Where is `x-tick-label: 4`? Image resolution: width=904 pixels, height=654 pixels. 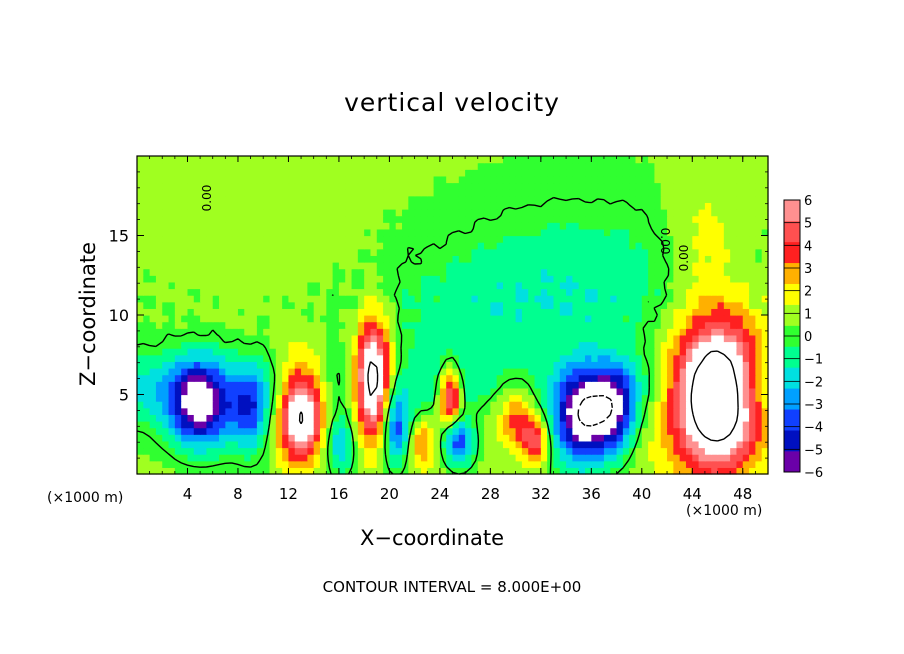 x-tick-label: 4 is located at coordinates (188, 494).